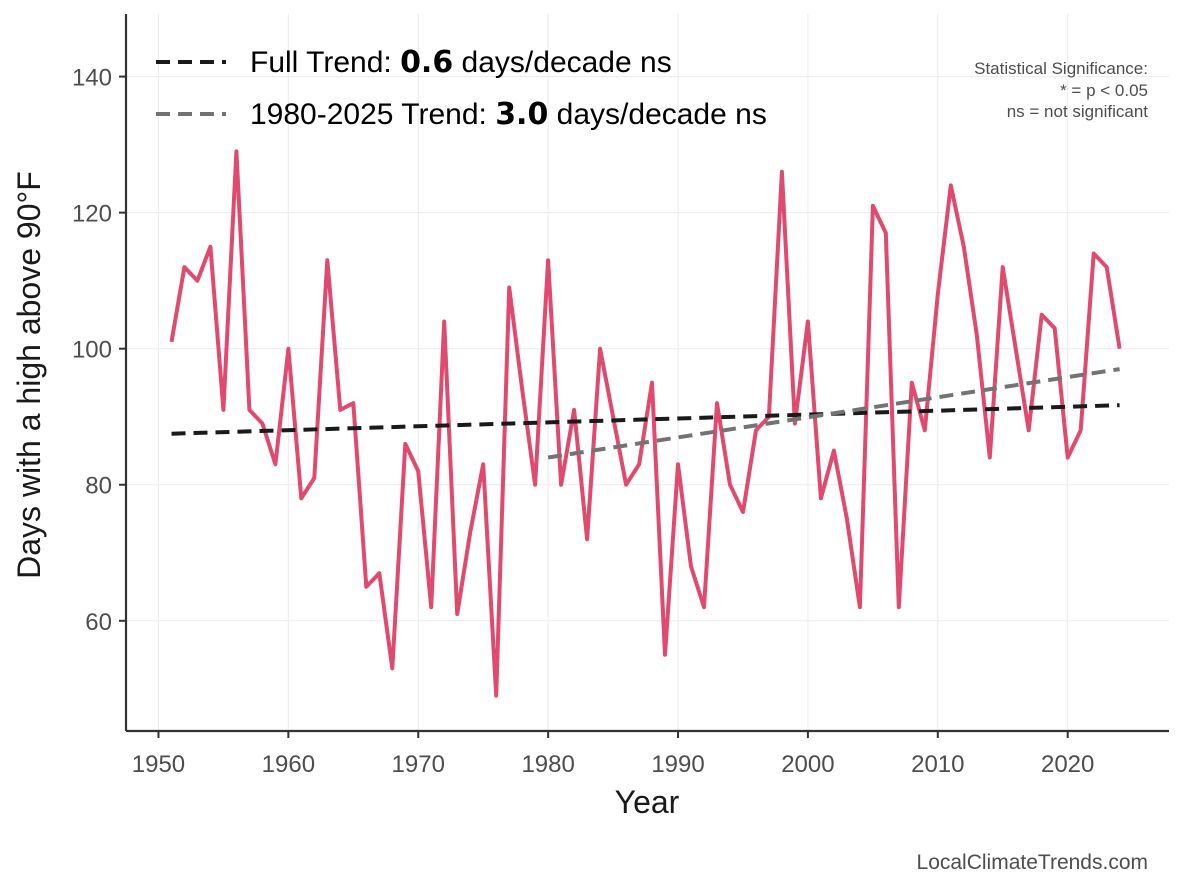 The height and width of the screenshot is (889, 1184). I want to click on y-tick-label: 100, so click(92, 350).